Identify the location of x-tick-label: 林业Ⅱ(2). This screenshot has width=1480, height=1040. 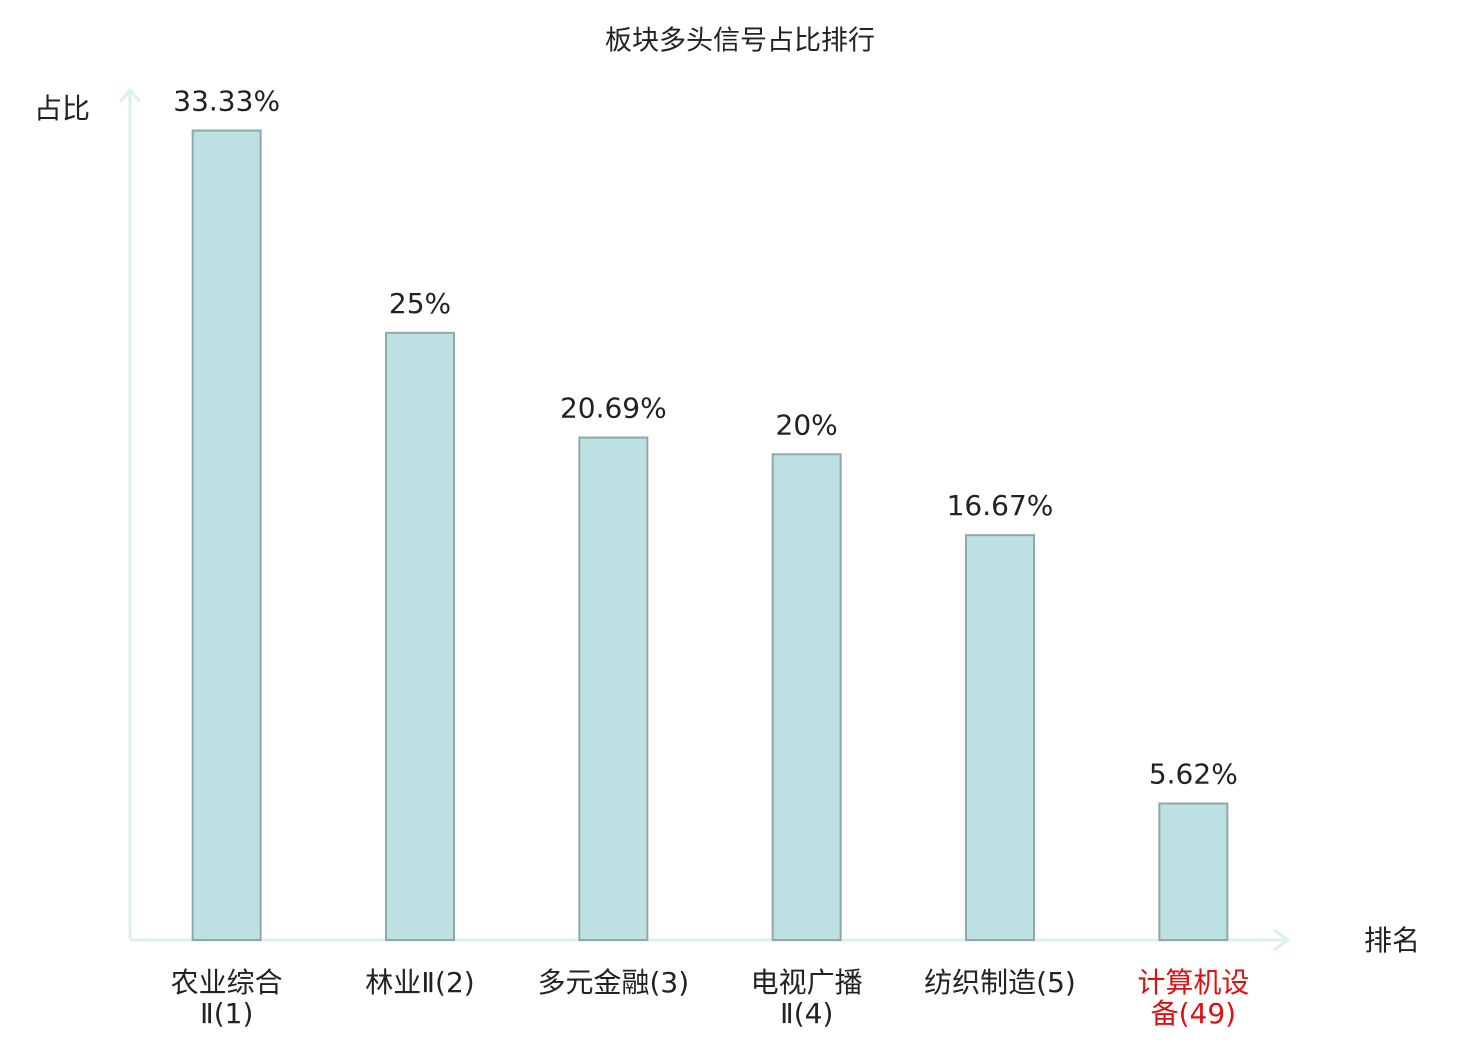
(419, 982).